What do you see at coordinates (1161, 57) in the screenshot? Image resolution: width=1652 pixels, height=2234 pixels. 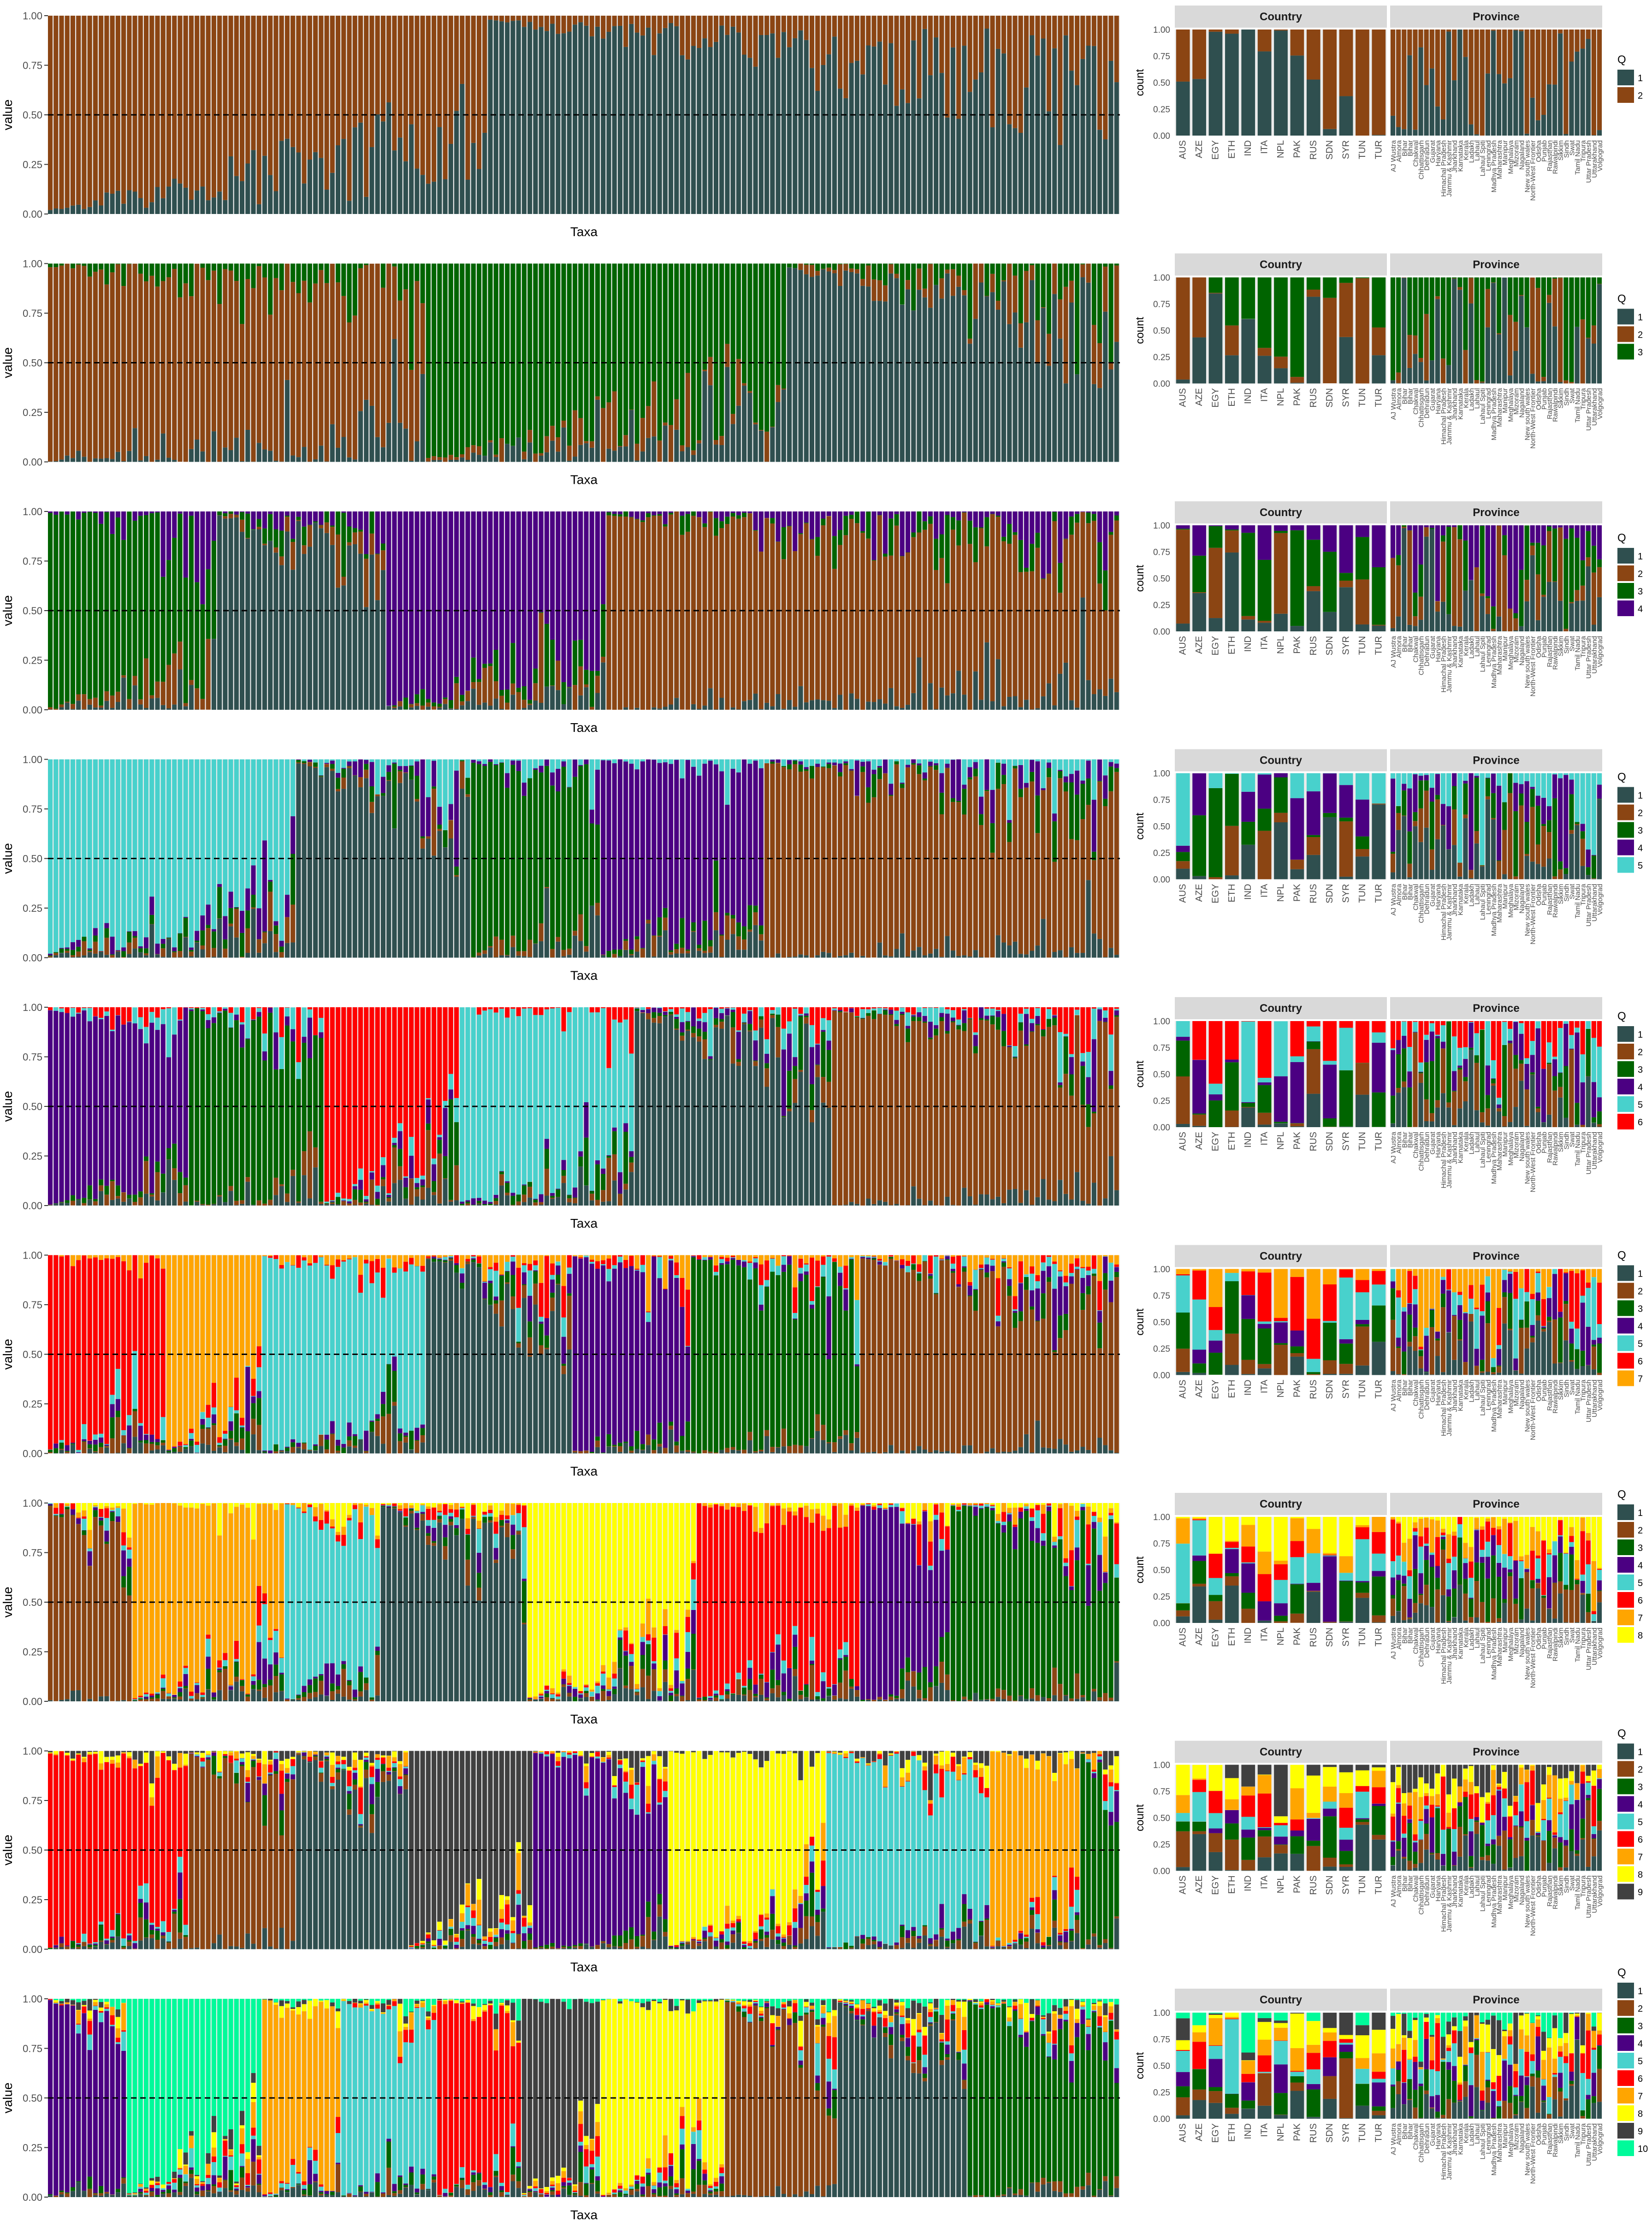 I see `facet-y-tick-label: 0.75` at bounding box center [1161, 57].